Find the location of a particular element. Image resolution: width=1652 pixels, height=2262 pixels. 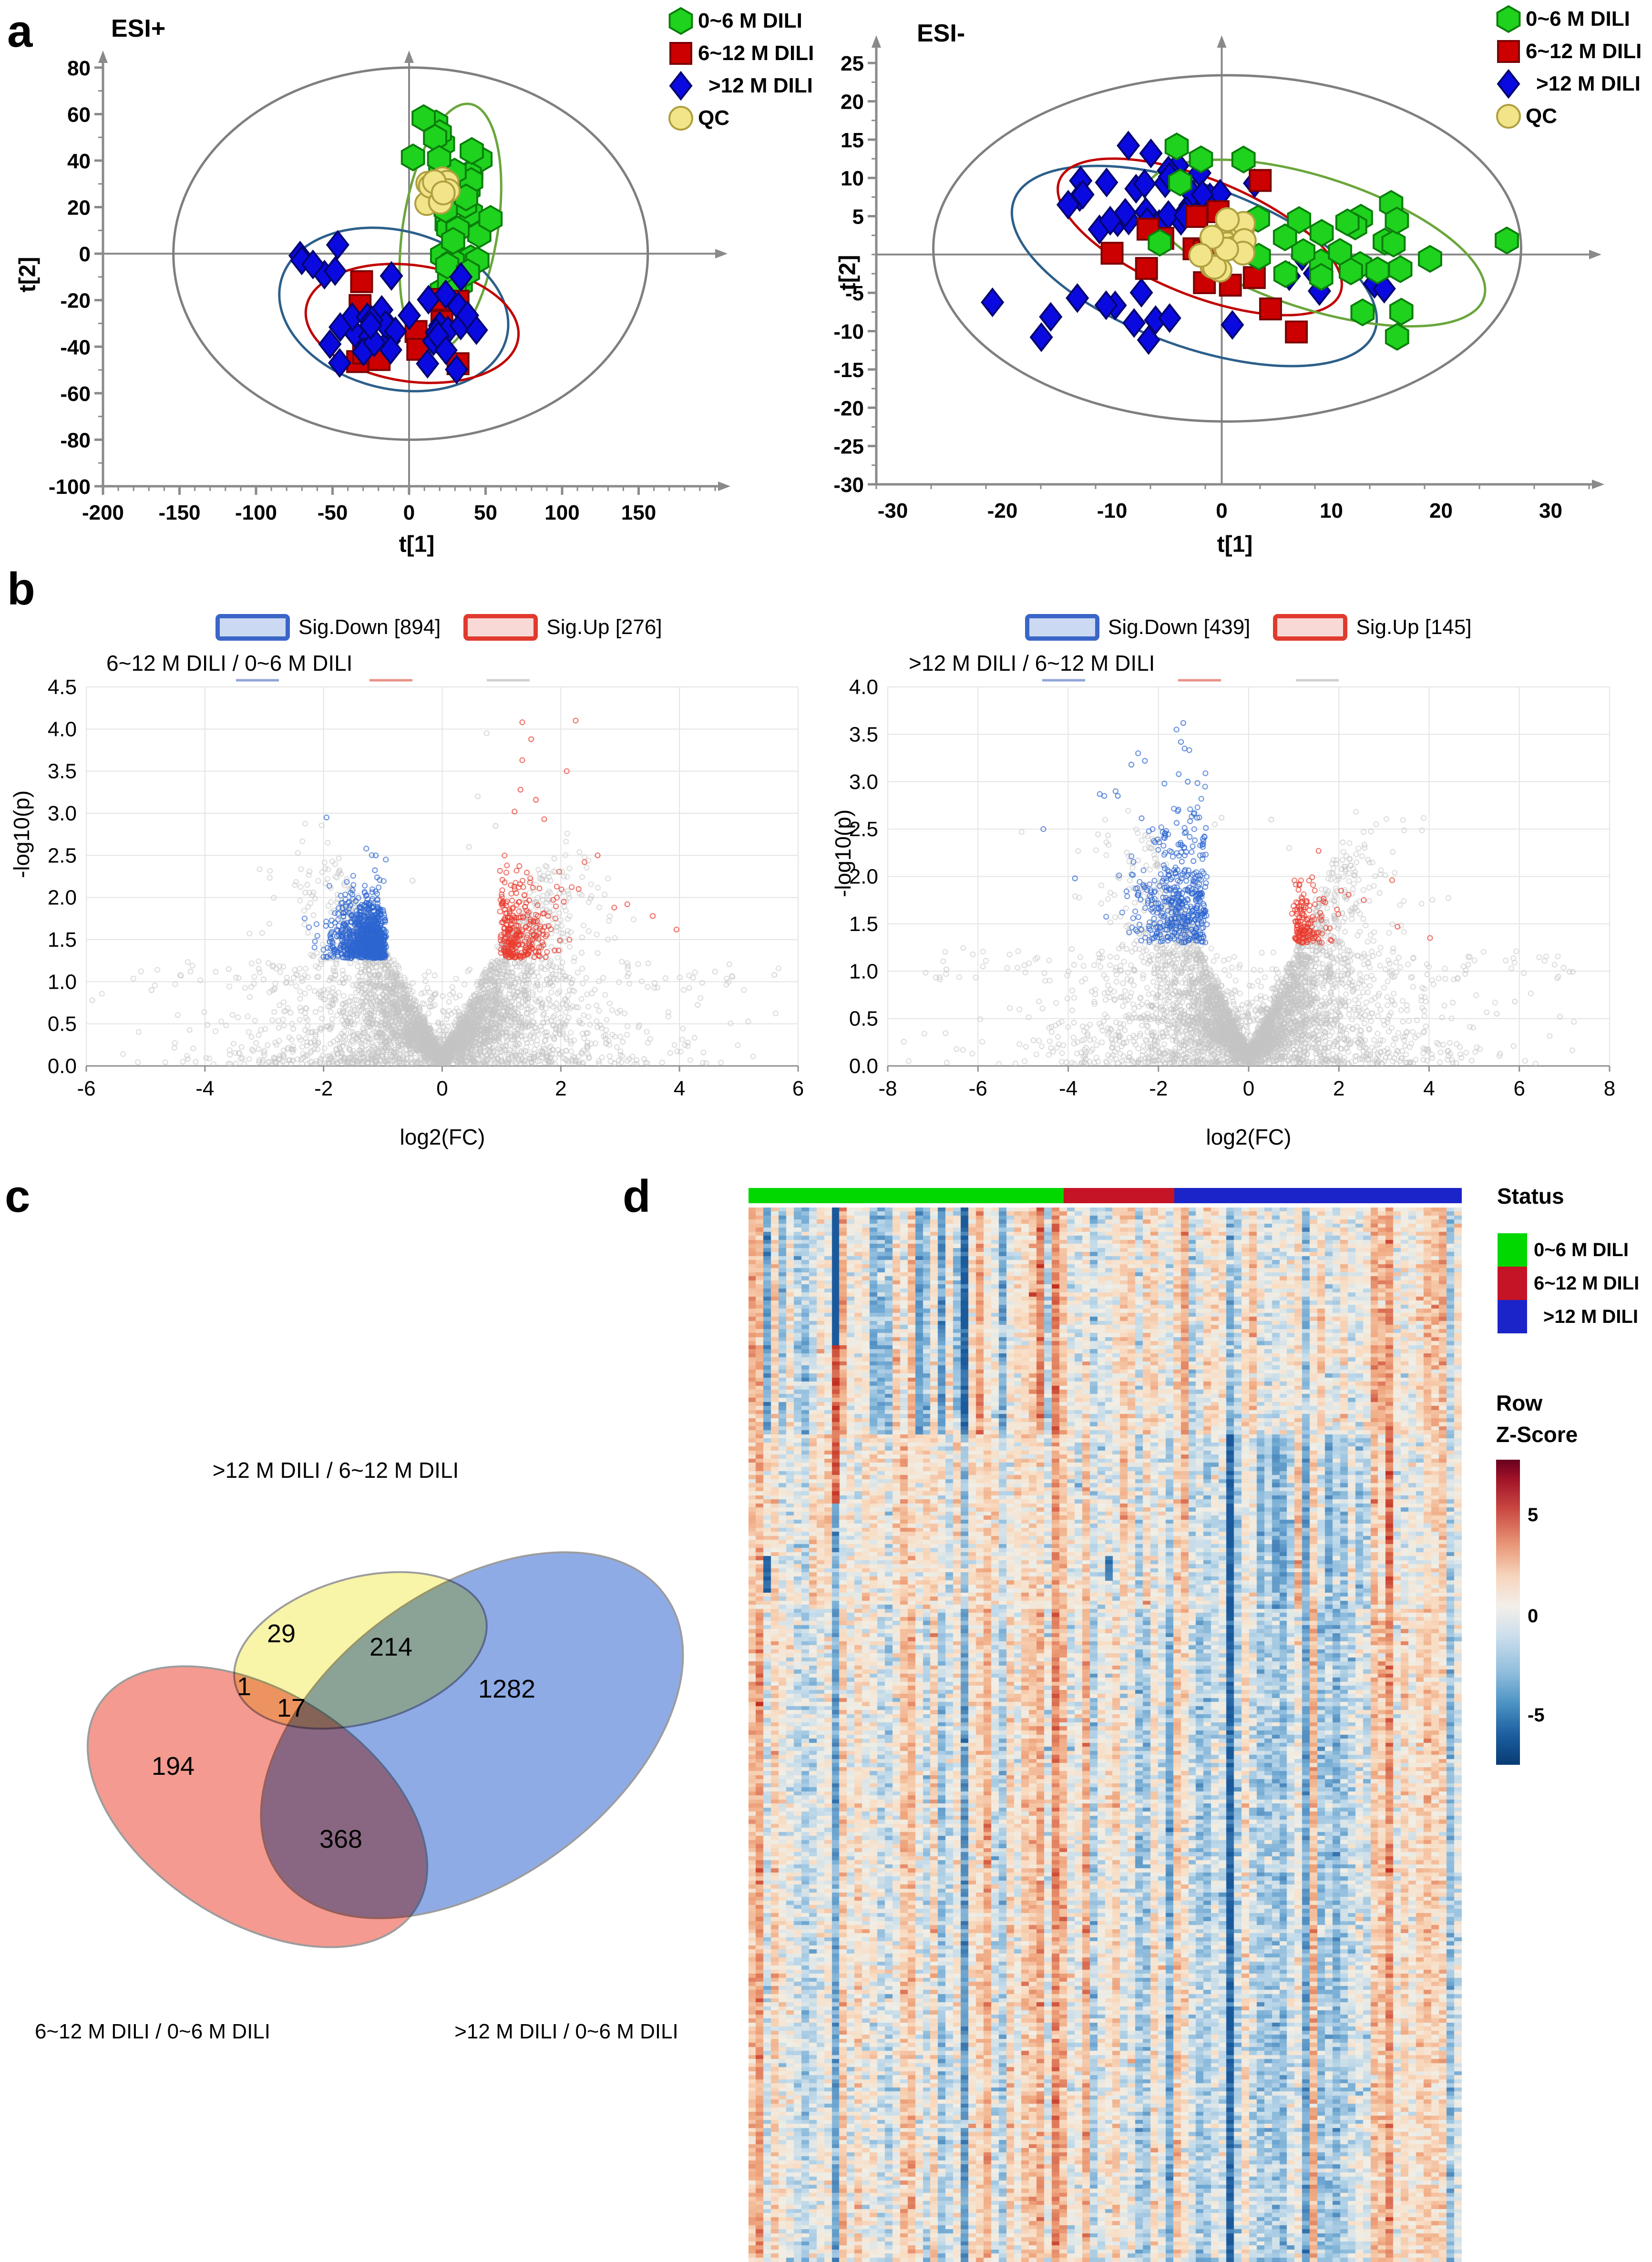

y-tick-label: -100 is located at coordinates (70, 487).